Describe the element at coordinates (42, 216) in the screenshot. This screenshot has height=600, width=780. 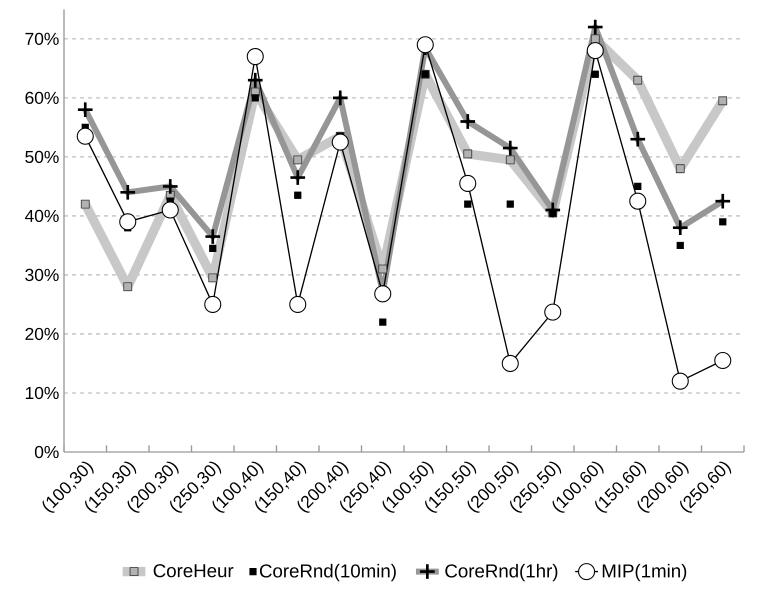
I see `y-tick-label: 40%` at that location.